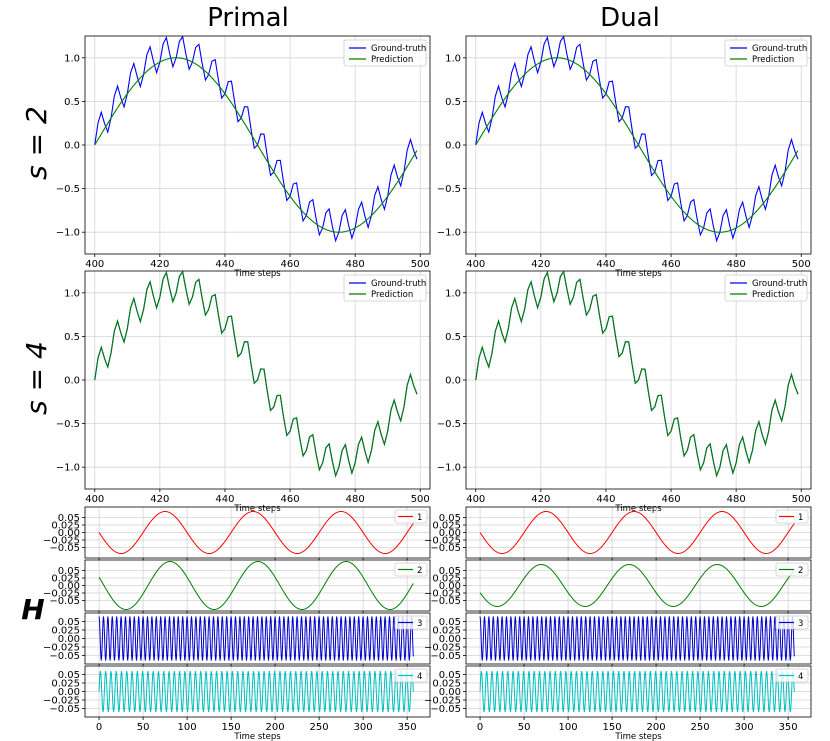 This screenshot has width=830, height=741. What do you see at coordinates (36, 143) in the screenshot?
I see `row-label-s2: s = 2` at bounding box center [36, 143].